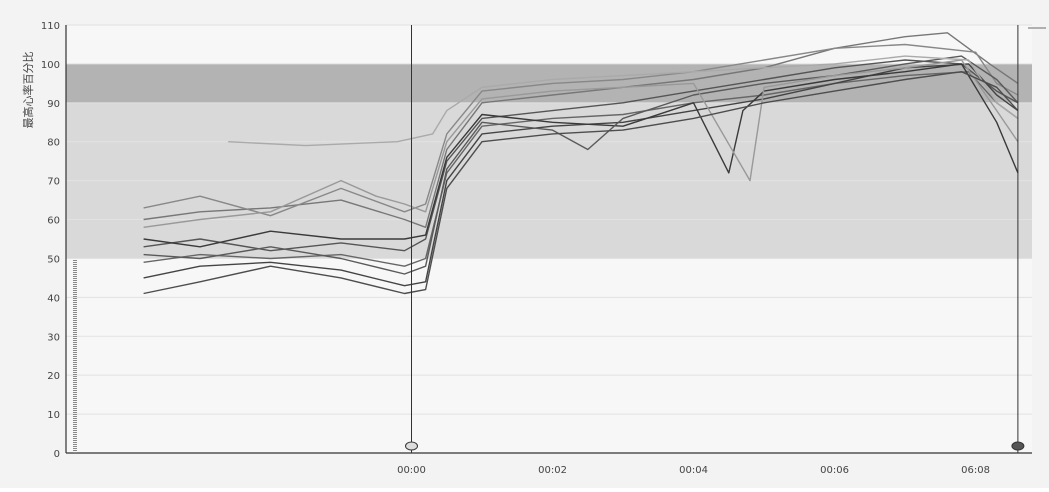 The height and width of the screenshot is (492, 1049). What do you see at coordinates (53, 259) in the screenshot?
I see `y-tick-label: 50` at bounding box center [53, 259].